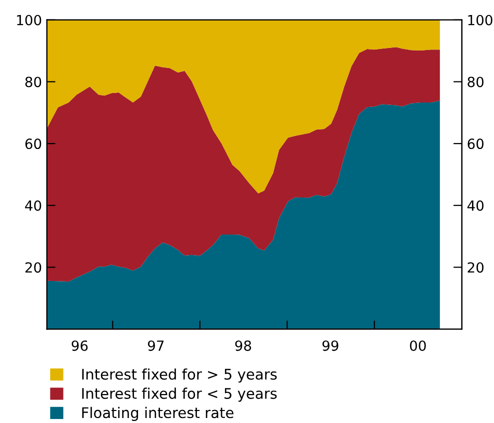  I want to click on y2-tick-label: 100, so click(480, 20).